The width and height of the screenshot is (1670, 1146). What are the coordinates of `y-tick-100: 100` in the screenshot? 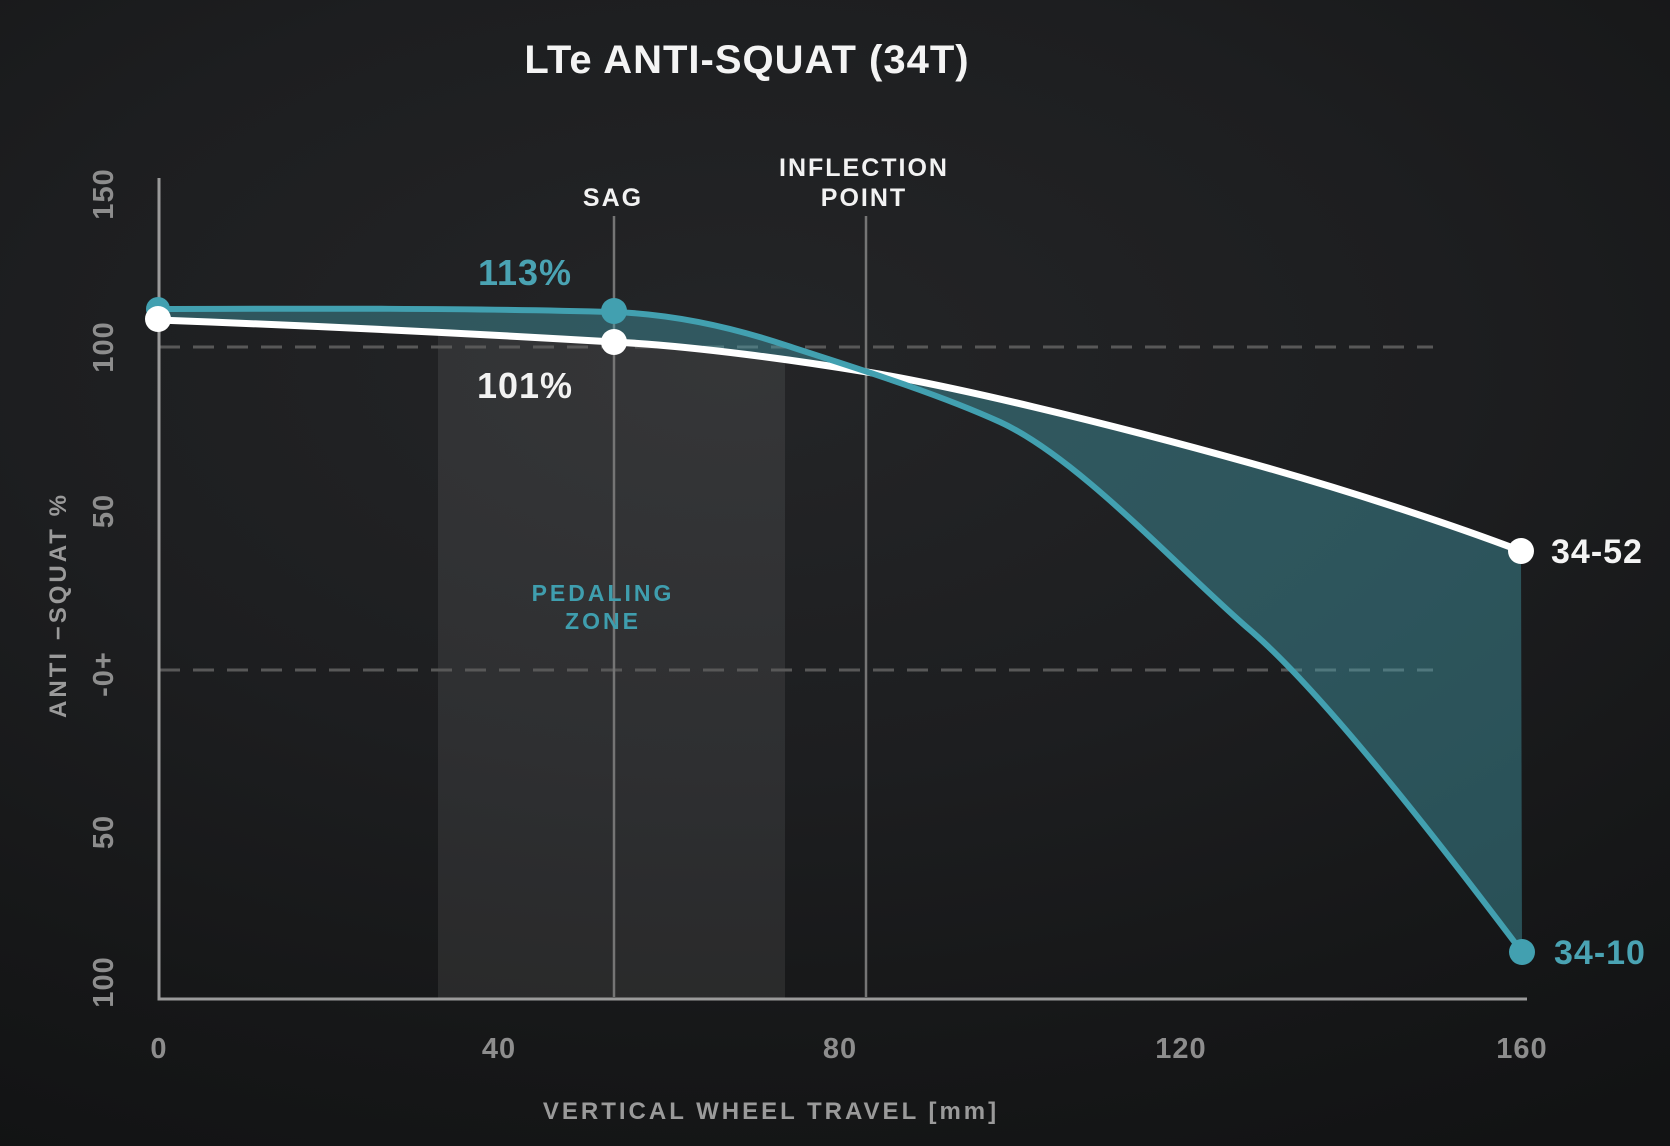 It's located at (104, 346).